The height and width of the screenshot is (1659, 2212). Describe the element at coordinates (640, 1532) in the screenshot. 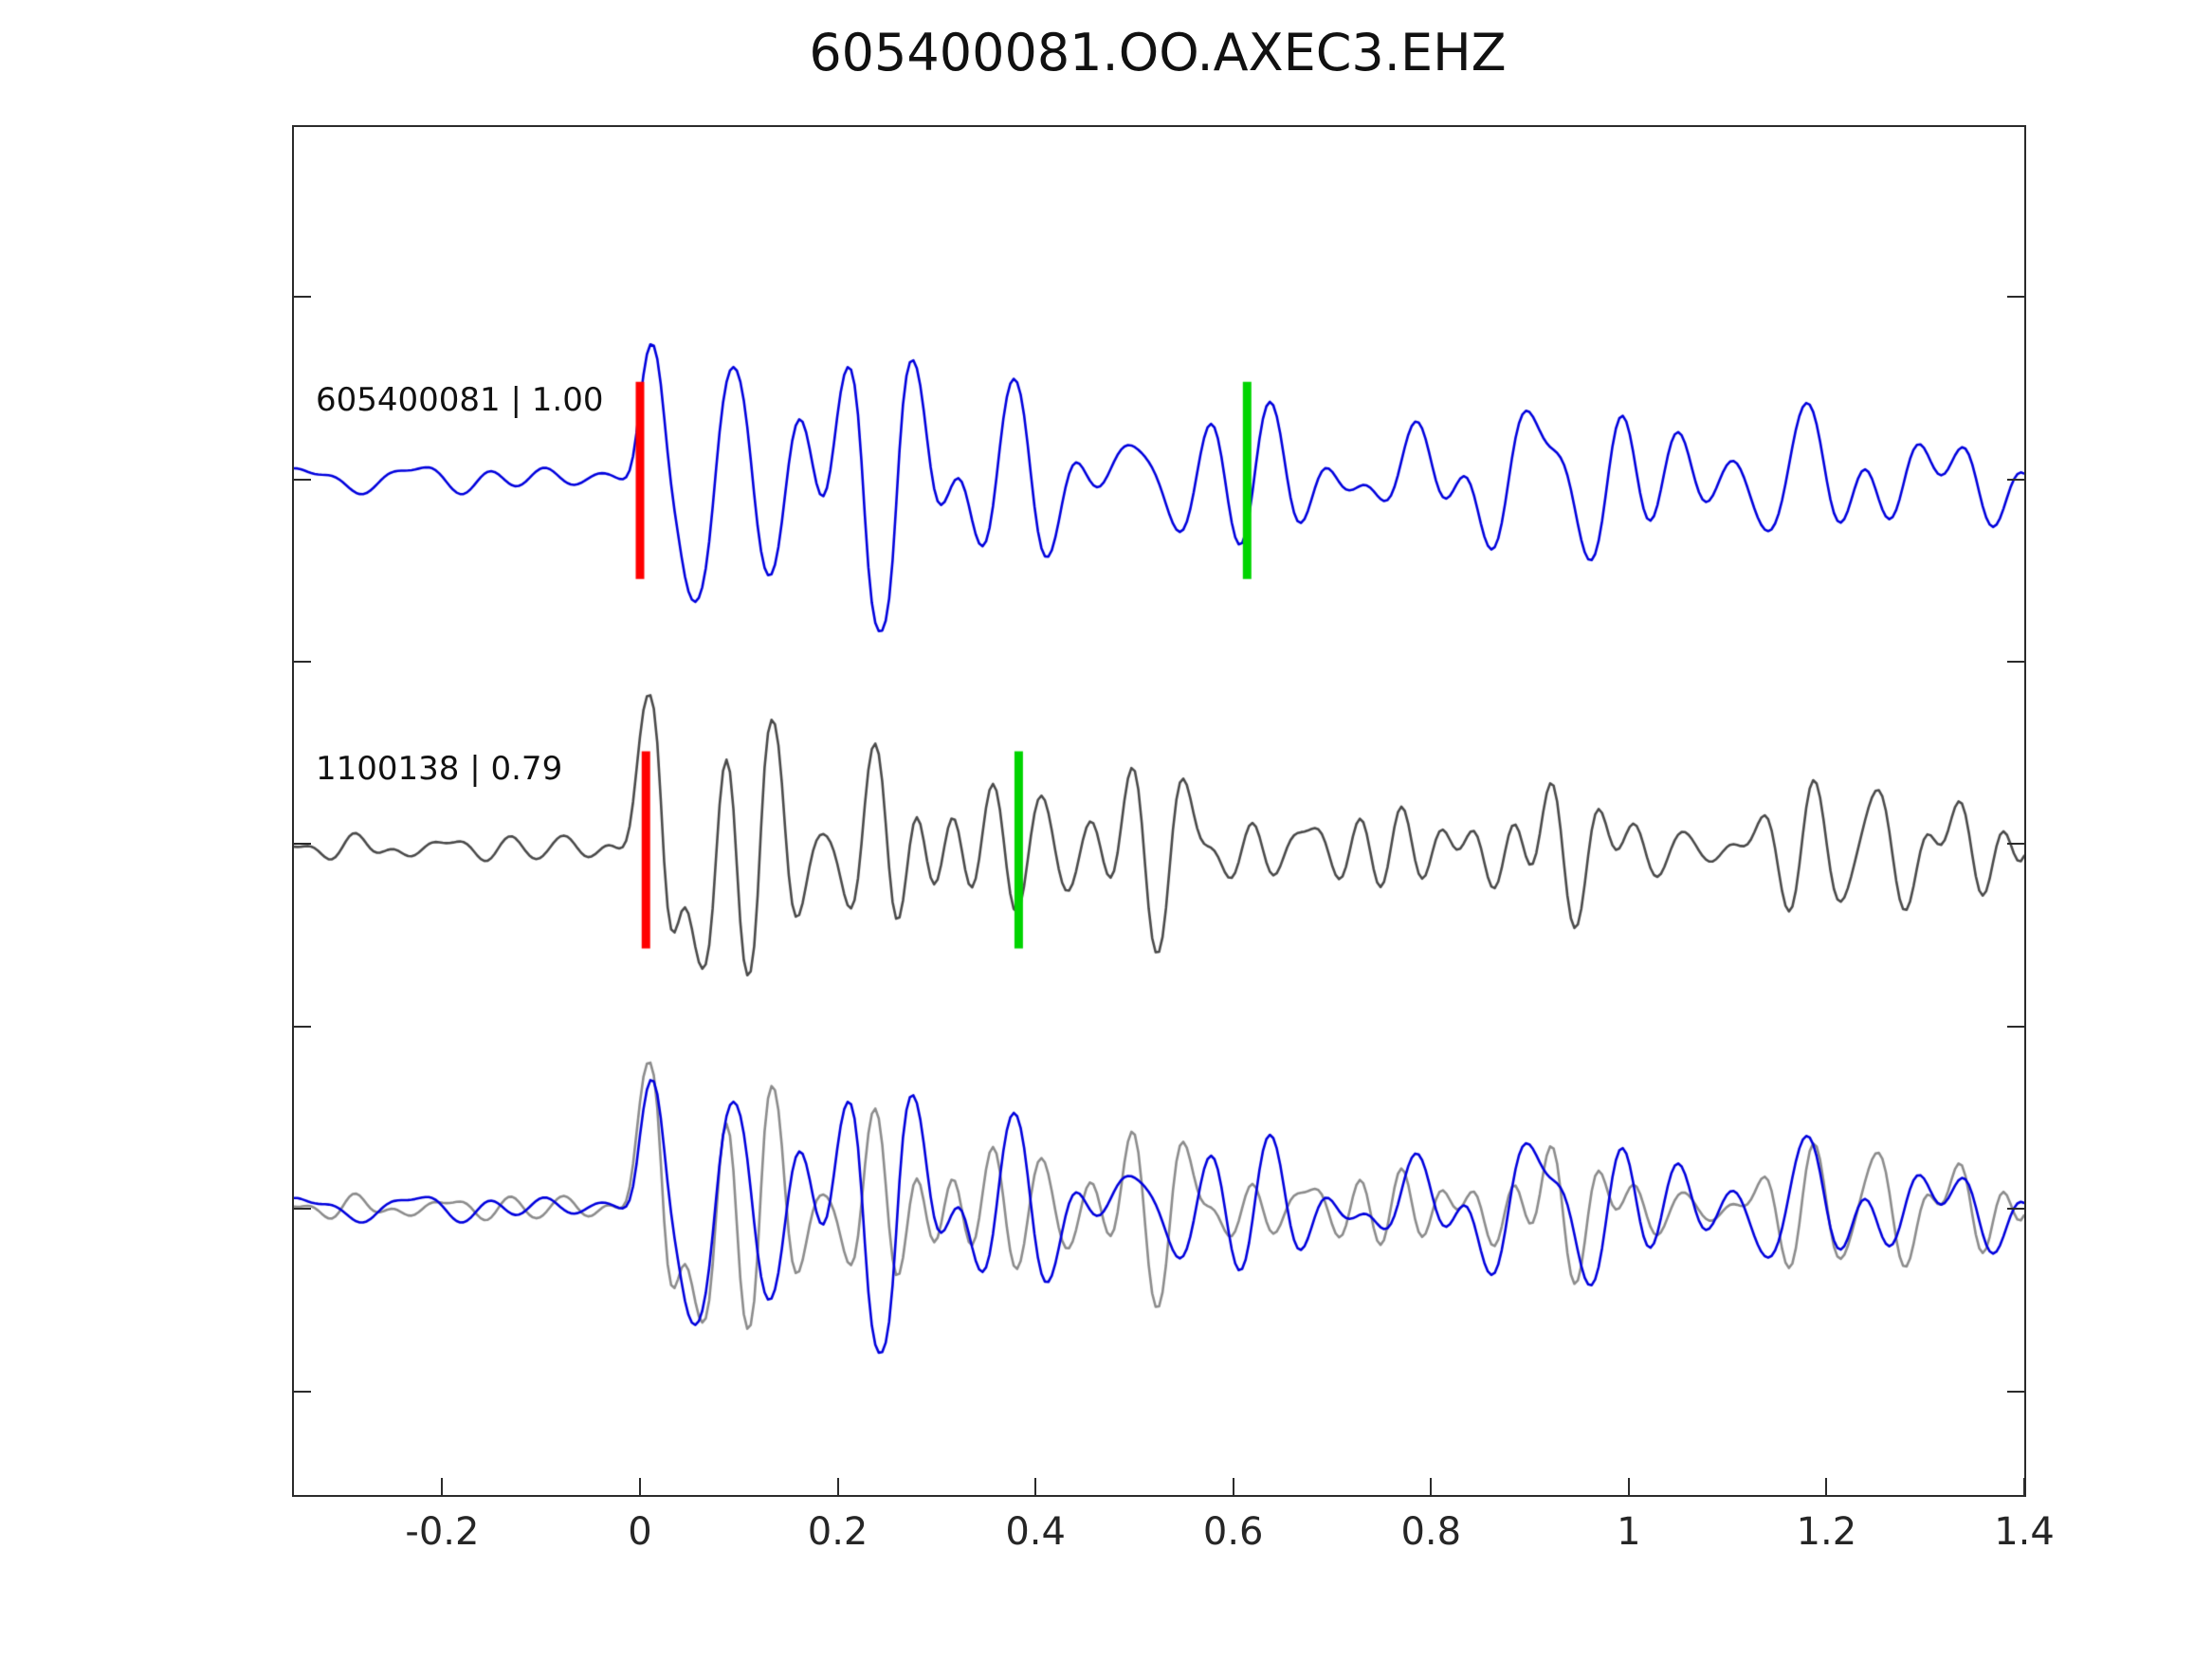

I see `x-axis-tick-label: 0` at that location.